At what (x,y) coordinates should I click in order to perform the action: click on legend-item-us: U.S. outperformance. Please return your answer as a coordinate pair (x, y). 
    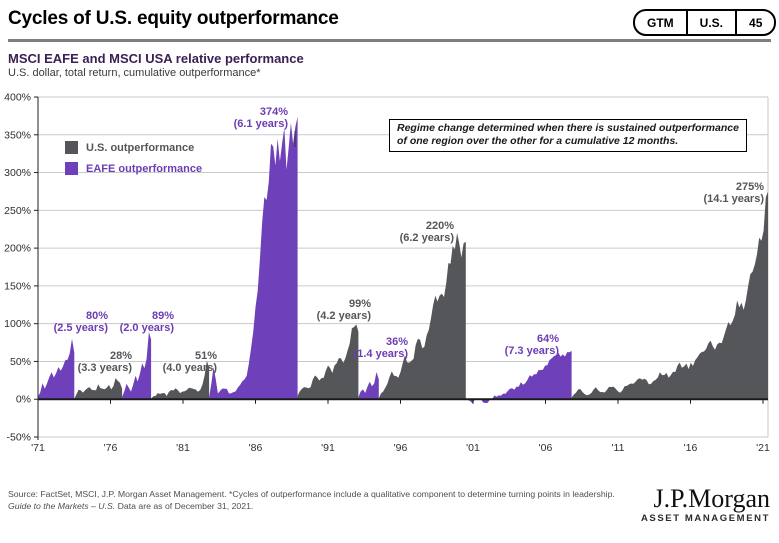
    Looking at the image, I should click on (133, 147).